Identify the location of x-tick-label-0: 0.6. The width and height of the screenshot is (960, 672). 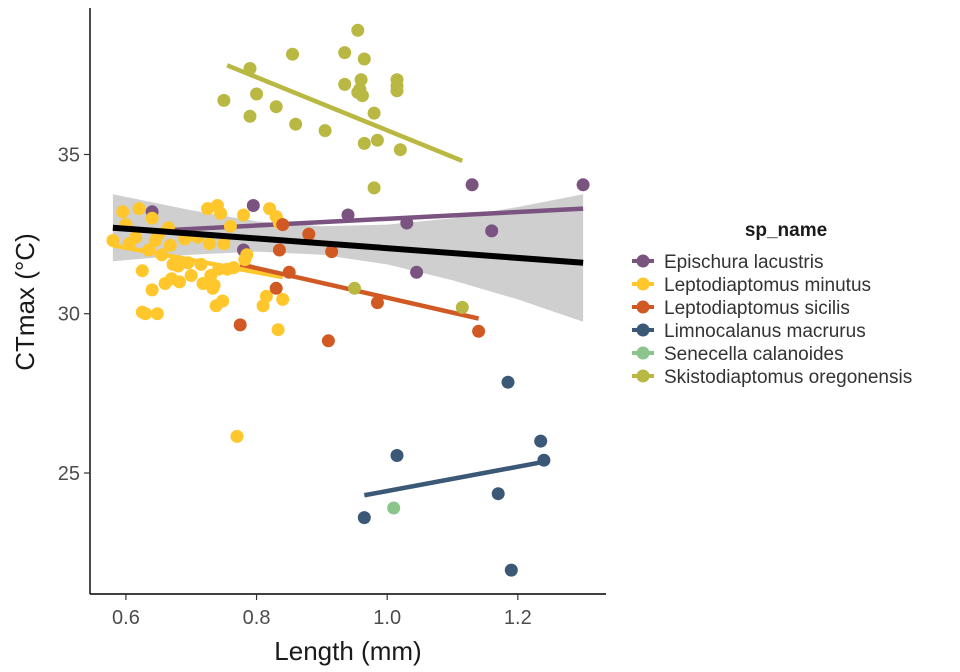
(126, 618).